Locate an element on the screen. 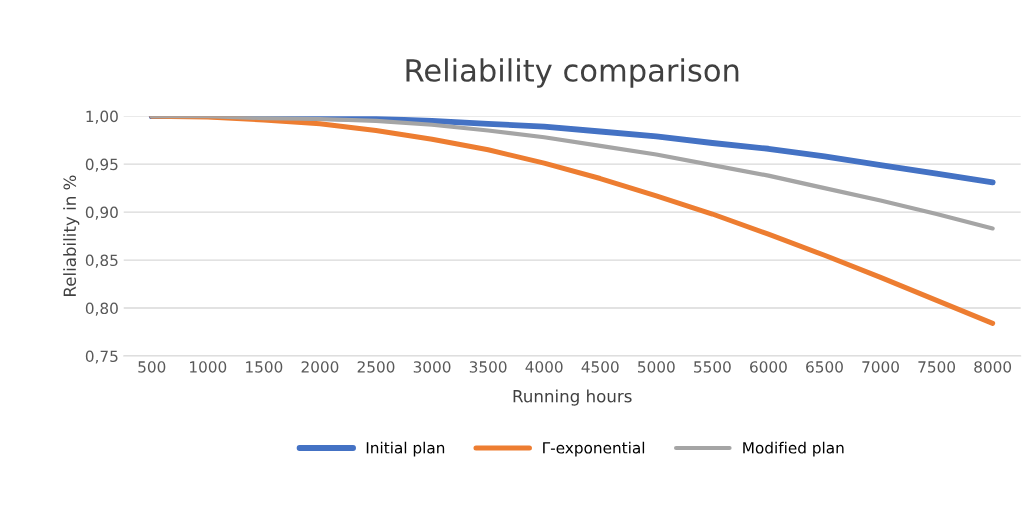 Image resolution: width=1031 pixels, height=505 pixels. y-tick-label: 0,95 is located at coordinates (101, 165).